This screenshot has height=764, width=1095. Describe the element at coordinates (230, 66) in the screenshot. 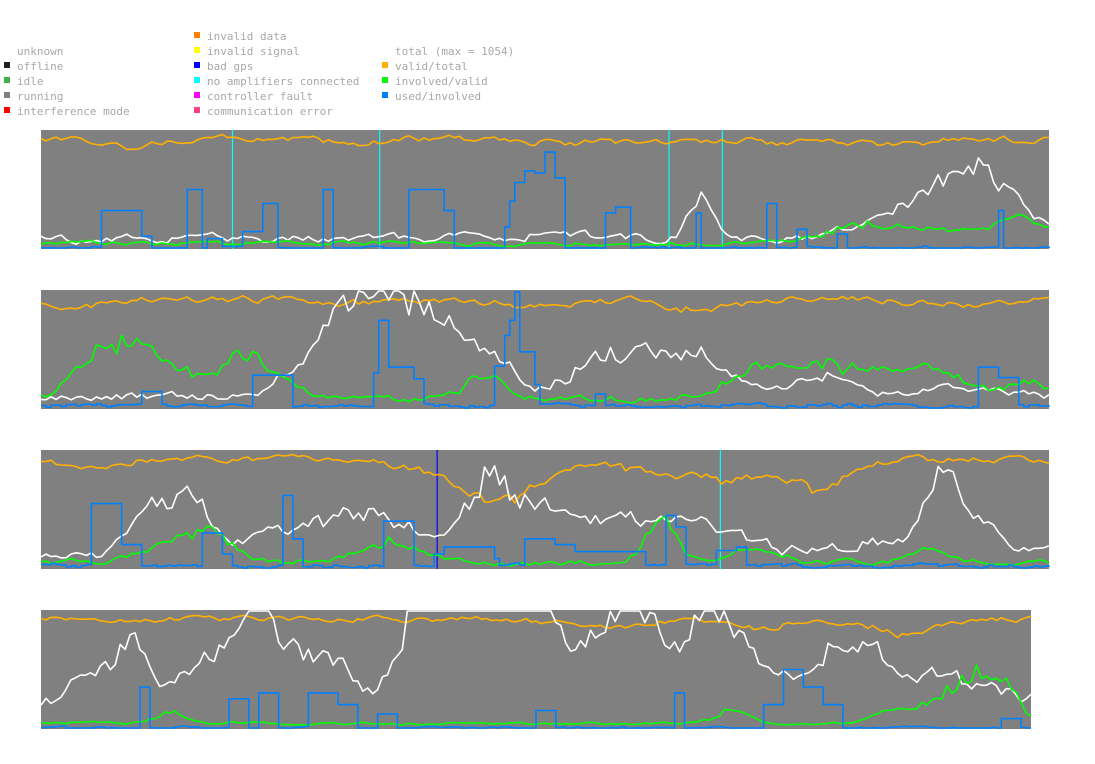

I see `legend-status-label: bad gps` at that location.